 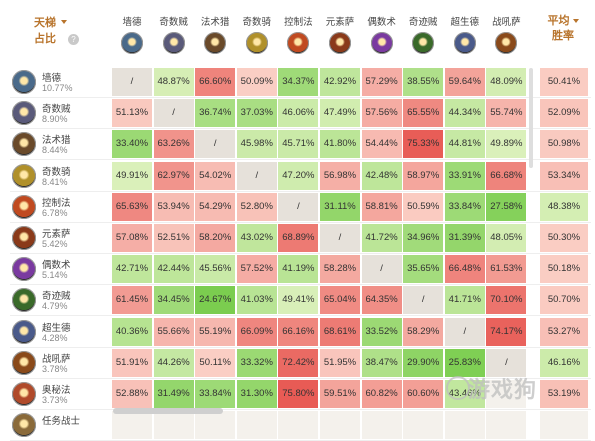 I want to click on matrix-cell: 35.65%, so click(x=423, y=269).